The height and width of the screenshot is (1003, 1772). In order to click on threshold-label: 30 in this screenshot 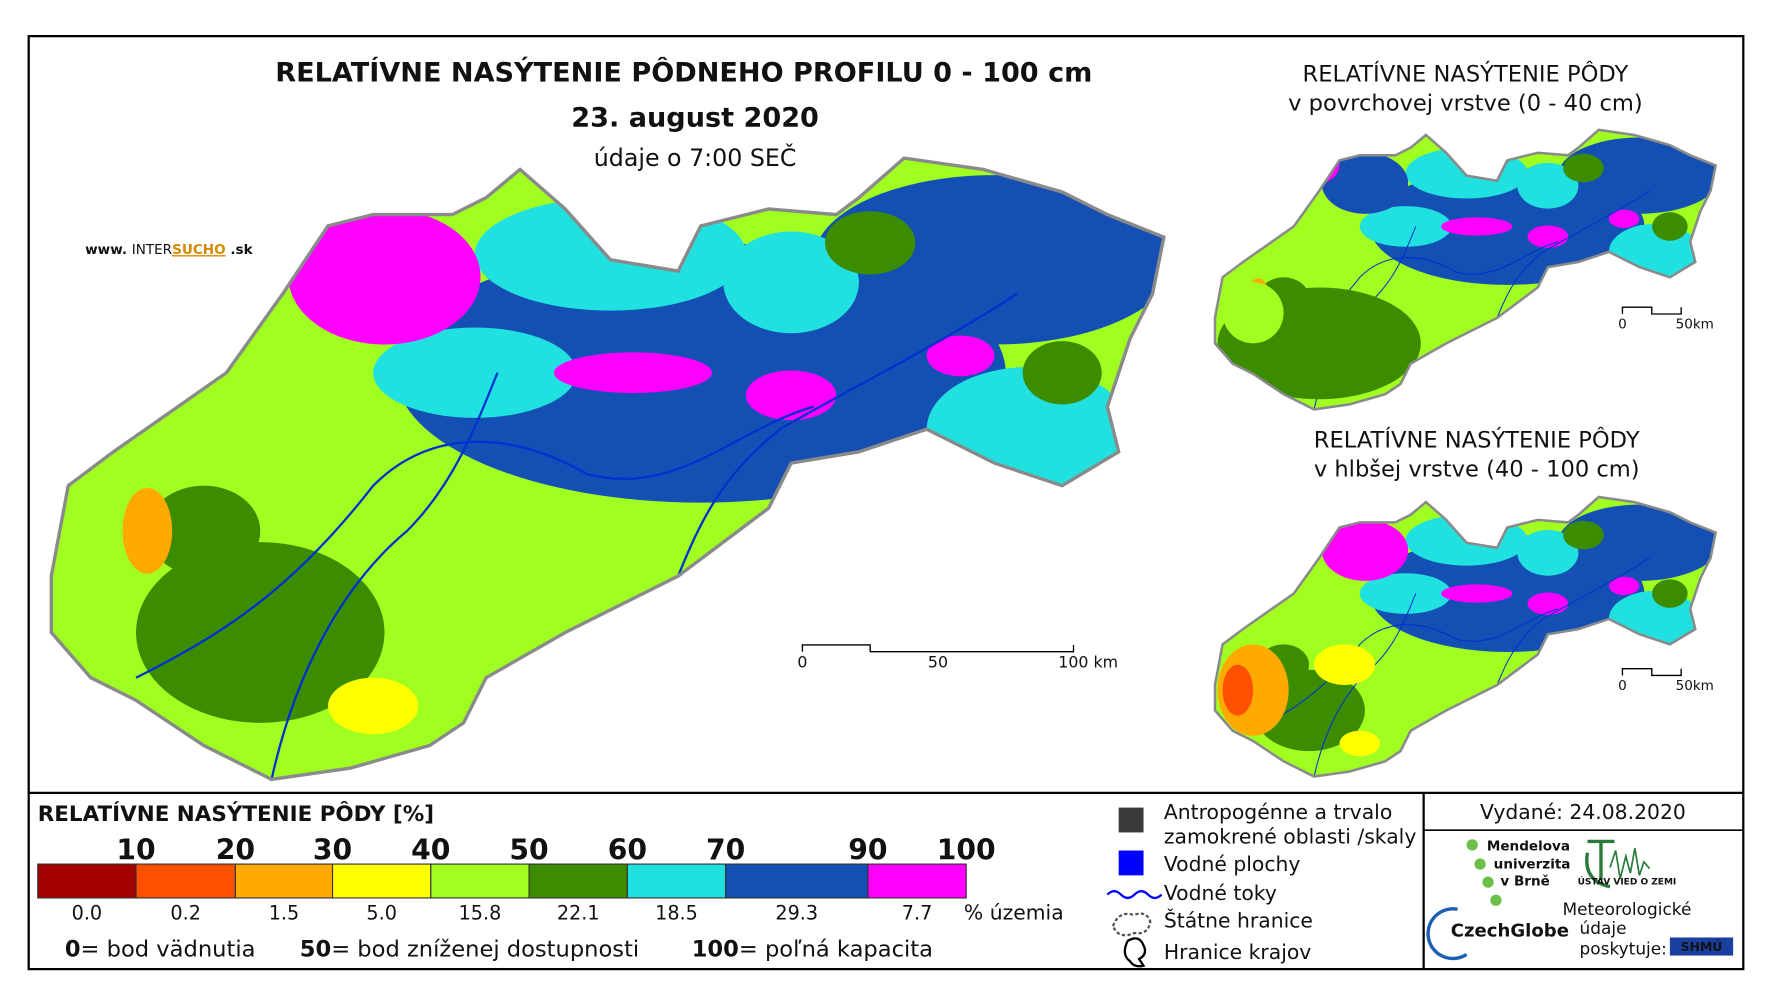, I will do `click(332, 850)`.